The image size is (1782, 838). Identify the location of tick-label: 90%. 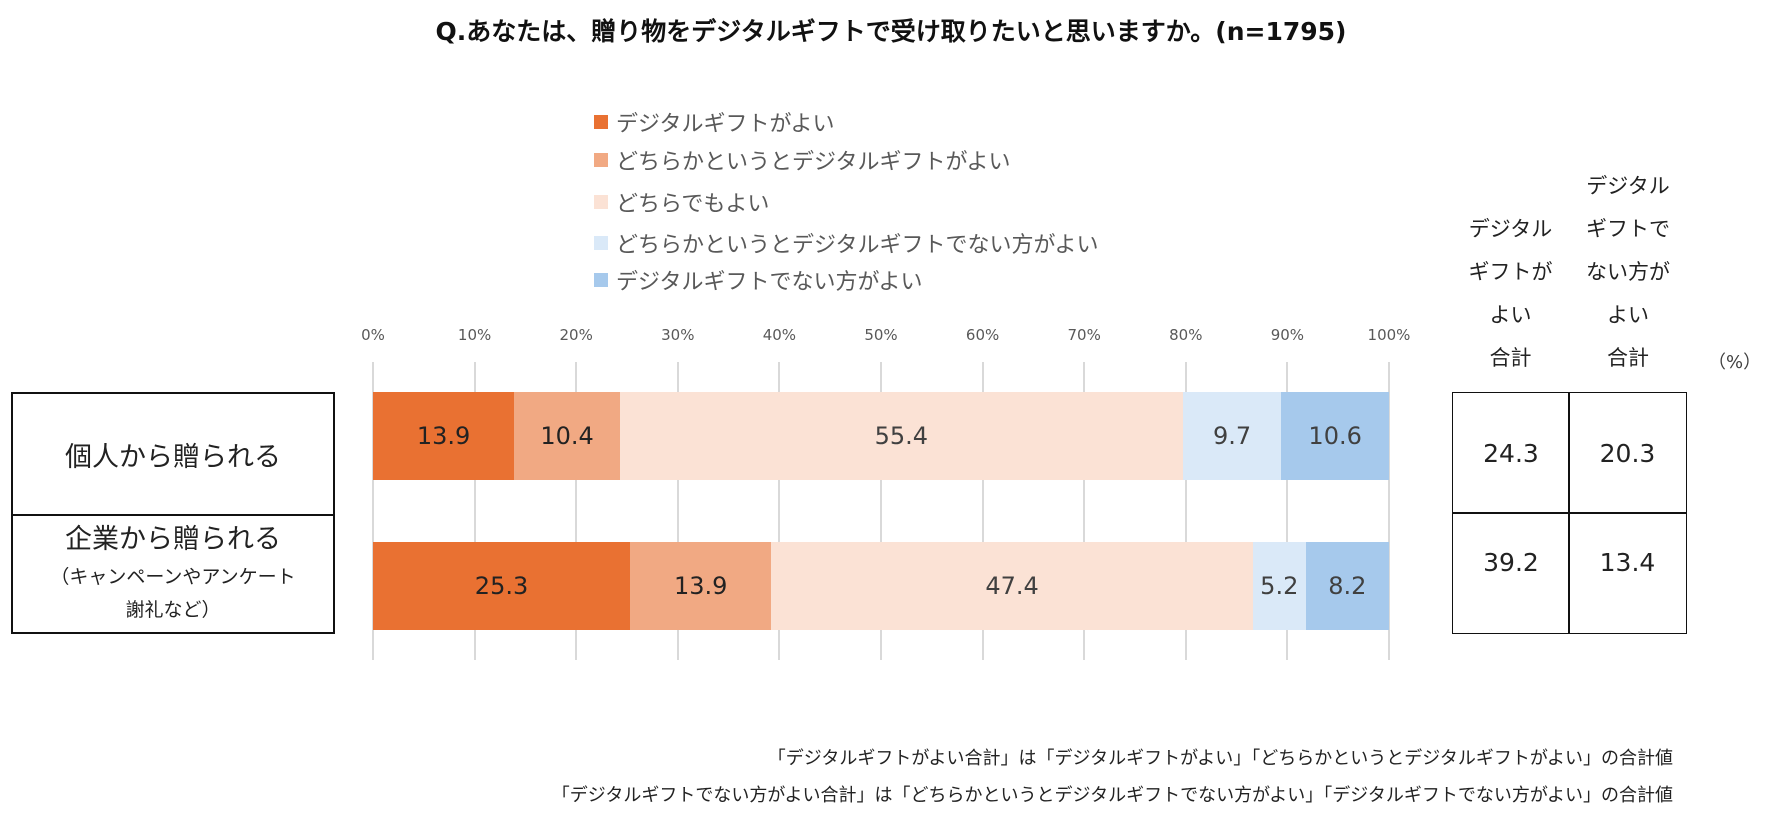
(1287, 335).